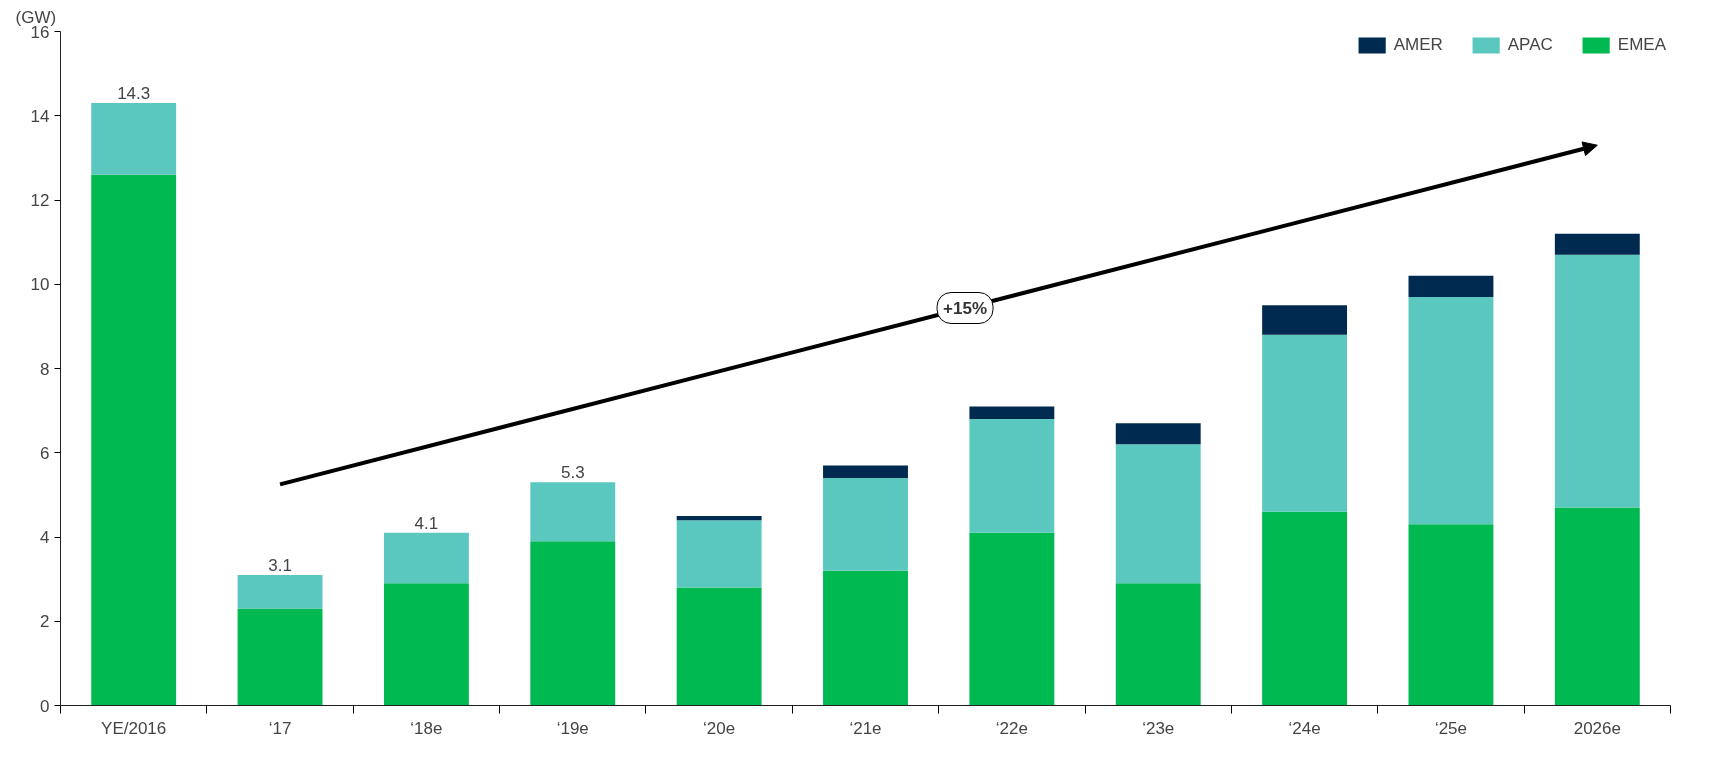 The image size is (1732, 783). I want to click on total-label: 4.1, so click(426, 523).